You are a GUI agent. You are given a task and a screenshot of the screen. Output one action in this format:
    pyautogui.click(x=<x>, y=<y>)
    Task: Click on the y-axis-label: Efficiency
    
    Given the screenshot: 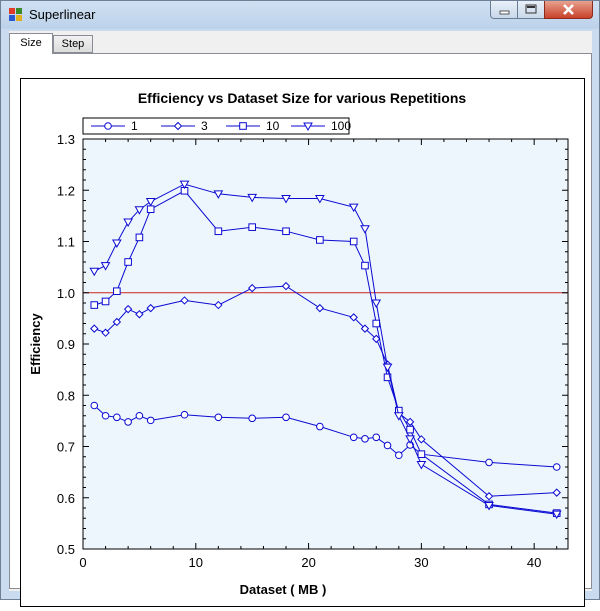 What is the action you would take?
    pyautogui.click(x=35, y=344)
    